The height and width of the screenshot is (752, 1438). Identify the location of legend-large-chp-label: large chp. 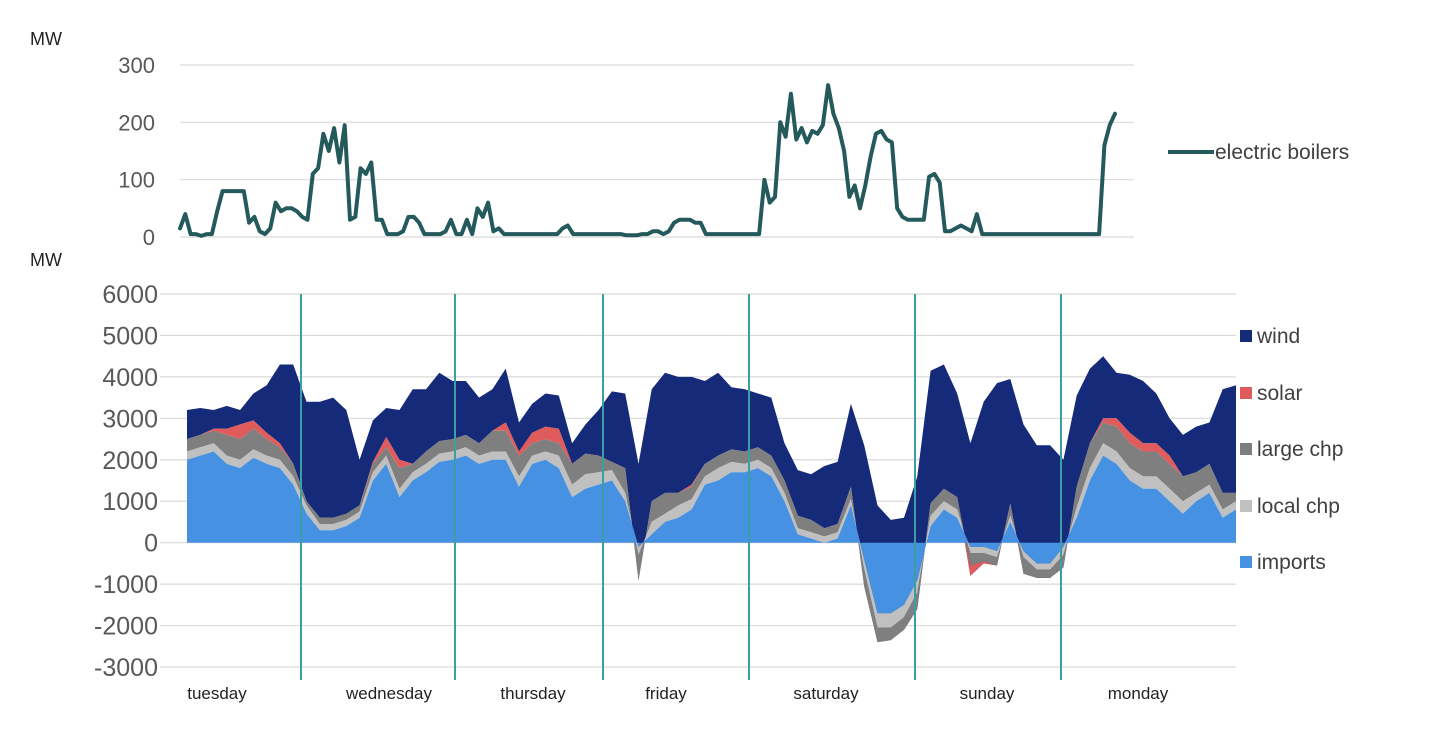
(1300, 449).